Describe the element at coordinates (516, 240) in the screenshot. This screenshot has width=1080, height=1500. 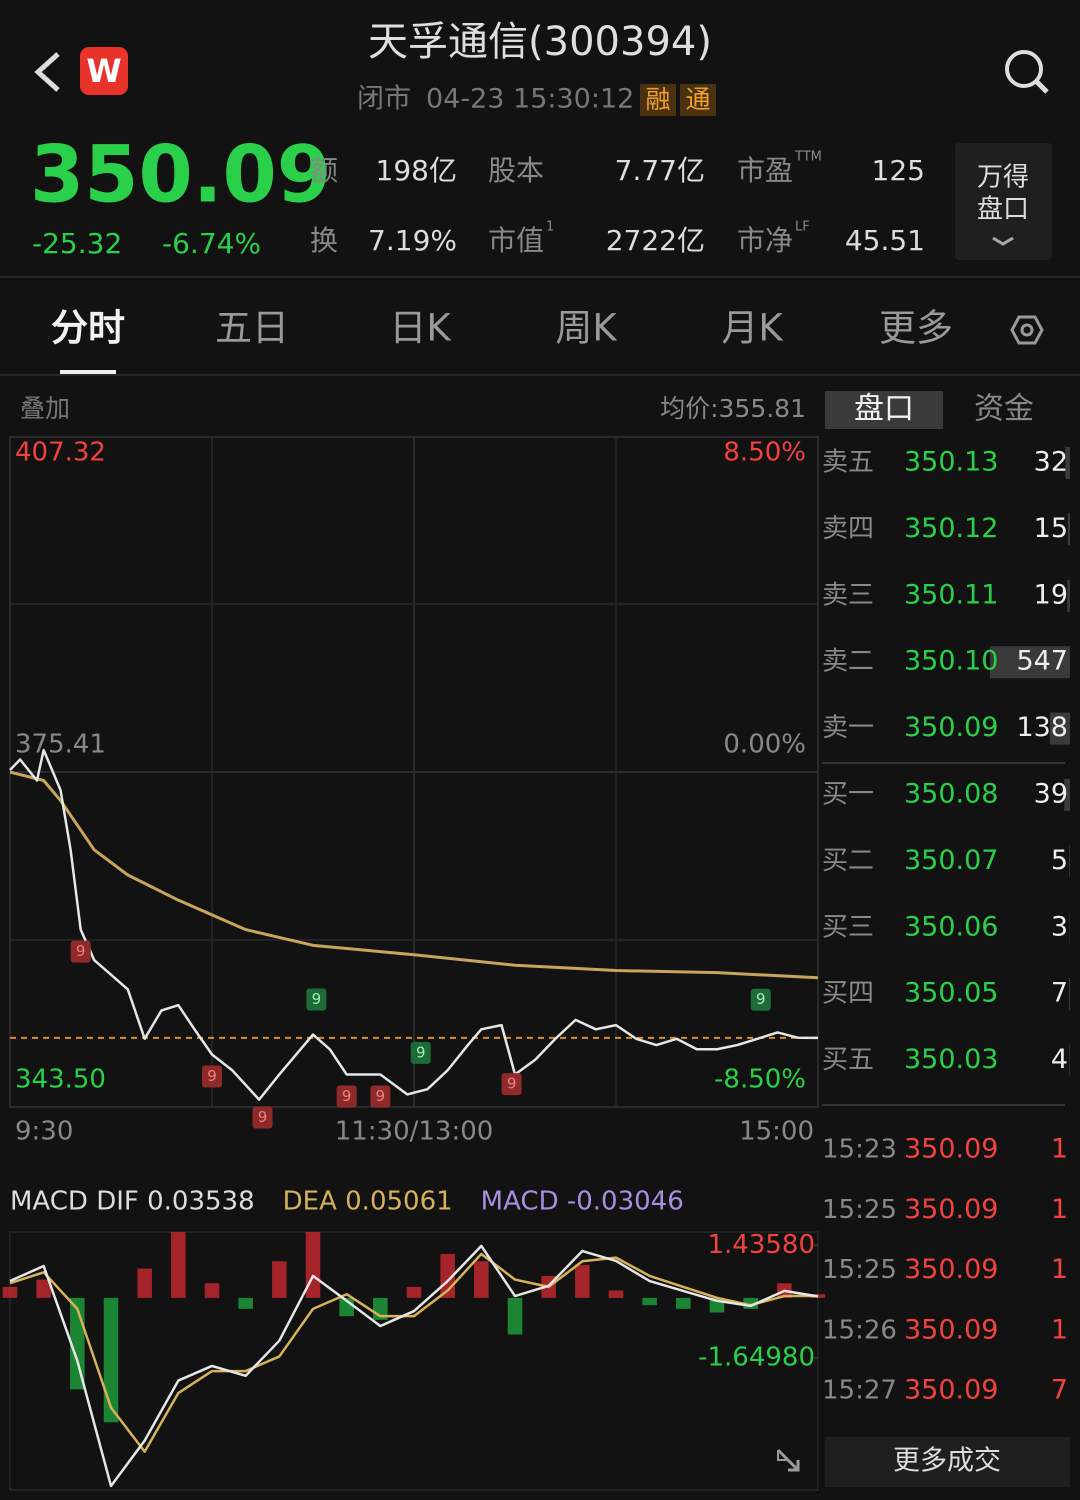
I see `stat-label: 市值` at that location.